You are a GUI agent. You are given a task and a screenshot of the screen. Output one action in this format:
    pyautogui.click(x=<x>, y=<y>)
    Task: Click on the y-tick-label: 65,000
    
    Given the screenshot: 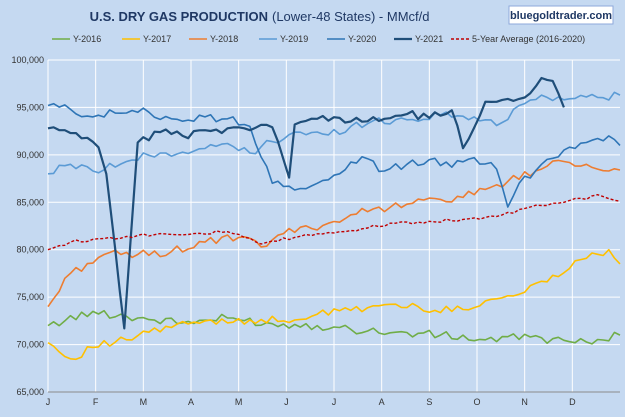 What is the action you would take?
    pyautogui.click(x=30, y=392)
    